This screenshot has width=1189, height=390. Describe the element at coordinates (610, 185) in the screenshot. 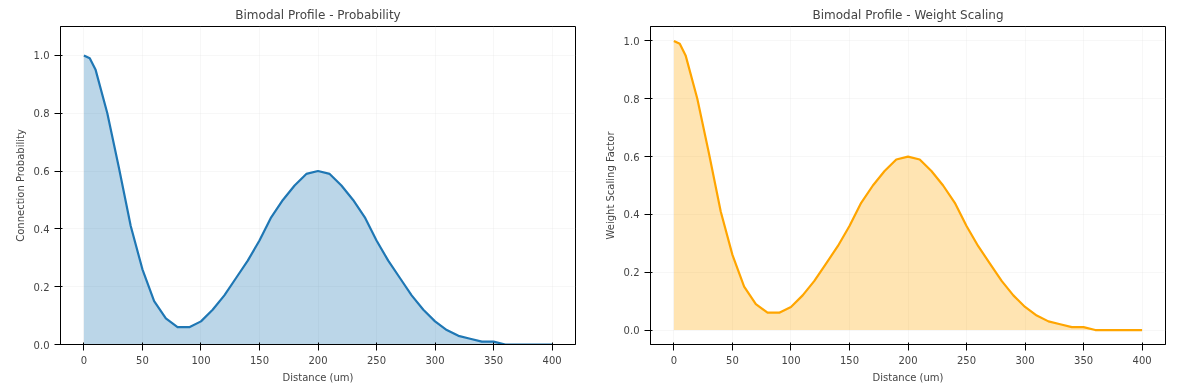

I see `y-axis-title: Weight Scaling Factor` at that location.